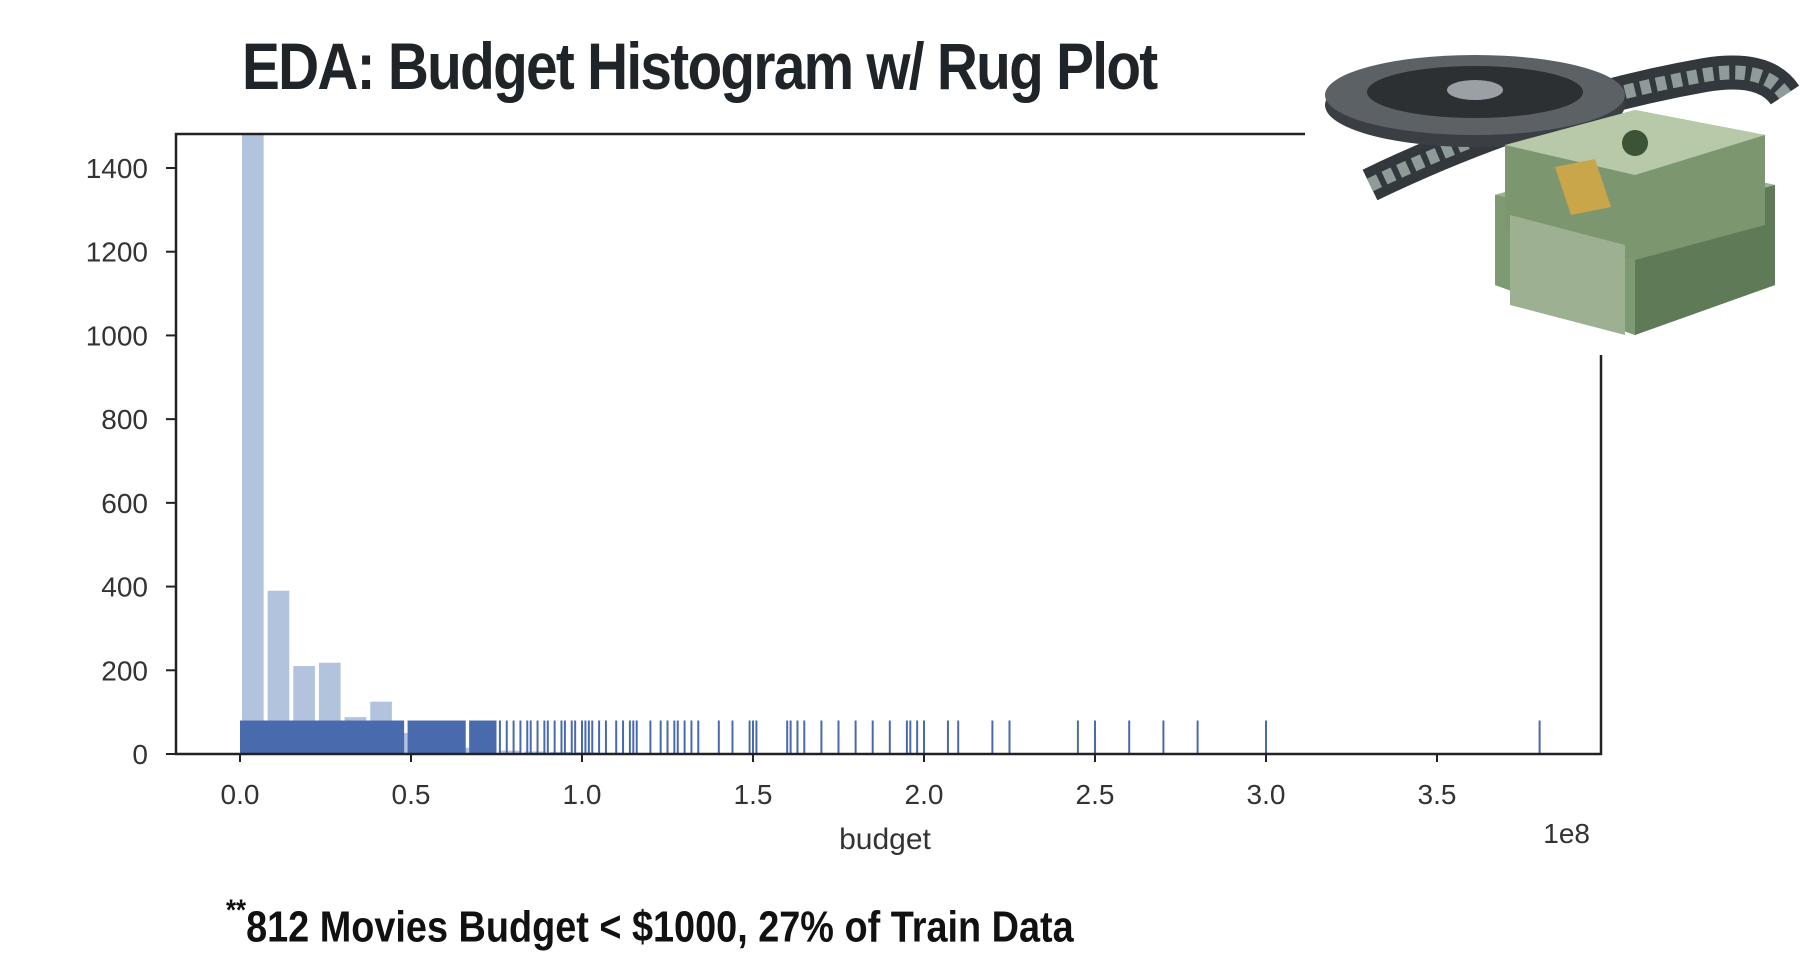  I want to click on x-tick-label: 0.5, so click(411, 794).